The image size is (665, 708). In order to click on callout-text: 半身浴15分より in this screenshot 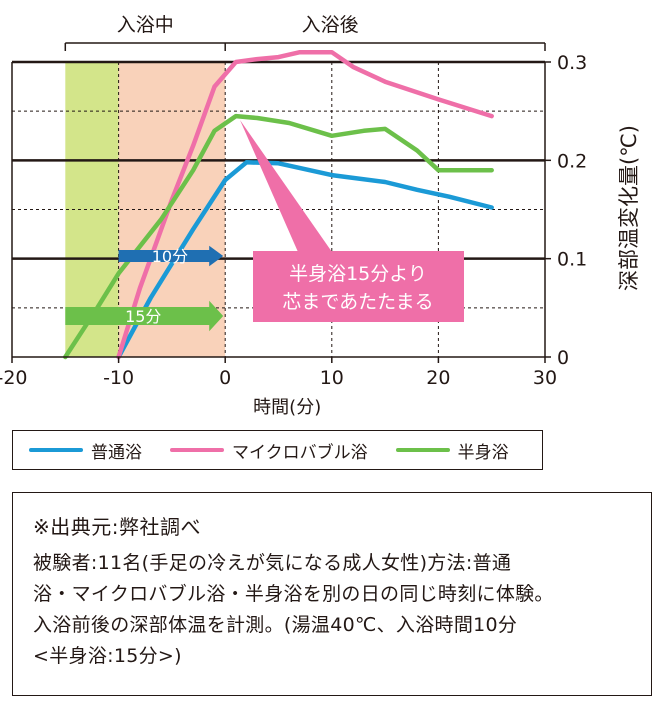, I will do `click(358, 274)`.